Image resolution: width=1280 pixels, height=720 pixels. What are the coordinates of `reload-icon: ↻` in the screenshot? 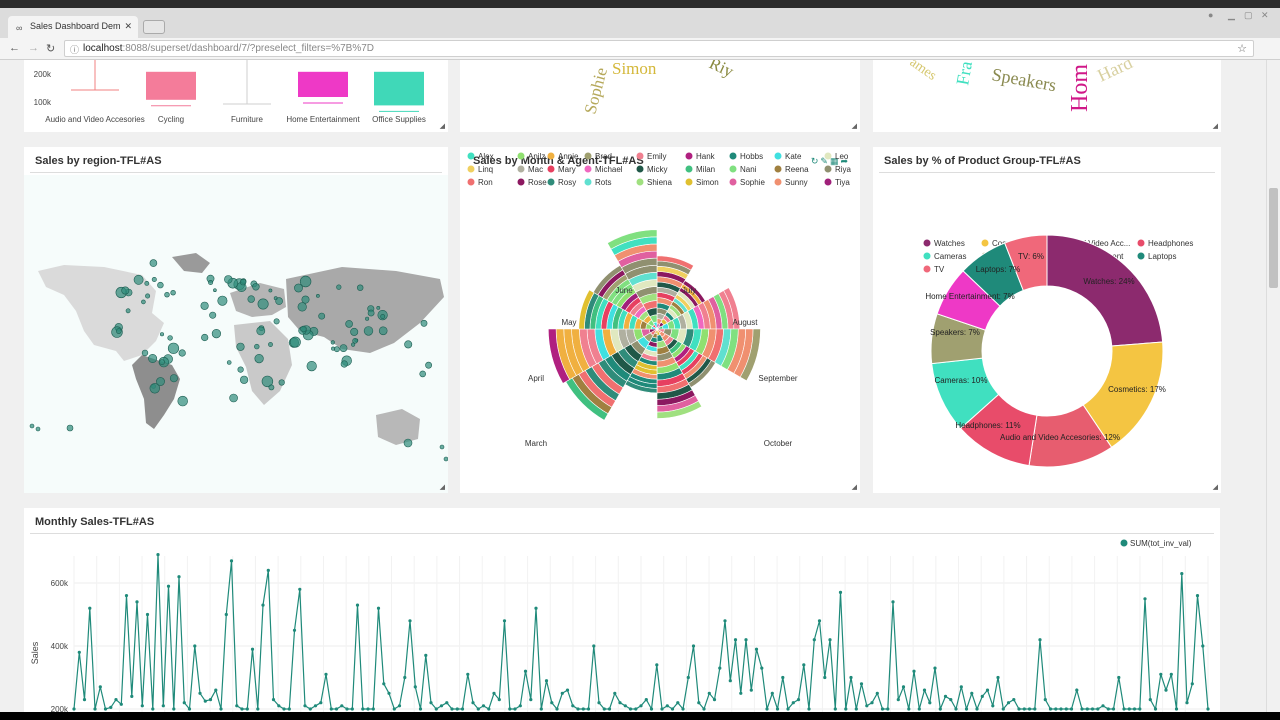 It's located at (51, 49).